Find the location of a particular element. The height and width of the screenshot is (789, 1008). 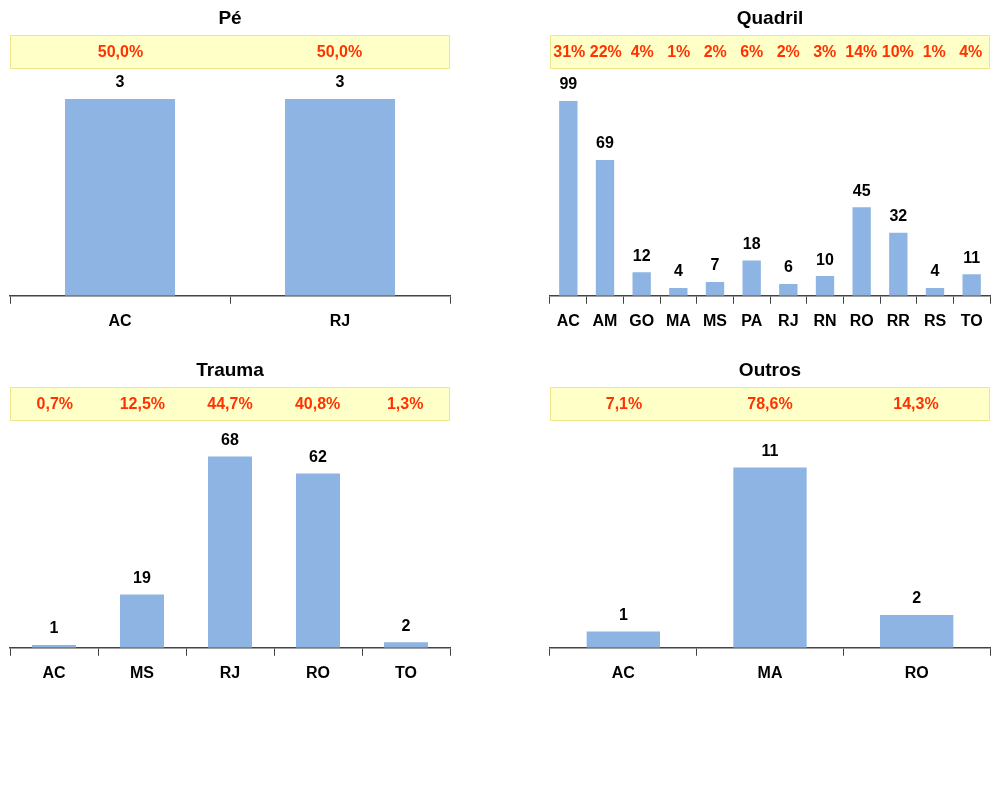

text: 6% is located at coordinates (752, 52).